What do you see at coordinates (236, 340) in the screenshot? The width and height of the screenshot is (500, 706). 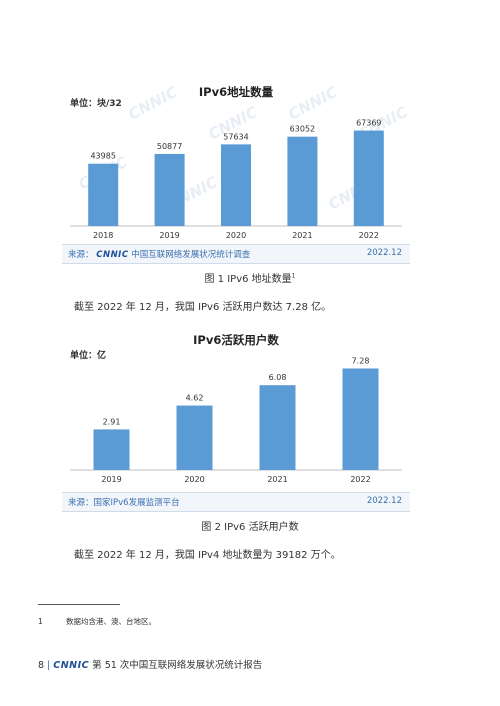 I see `chart2-title: IPv6活跃用户数` at bounding box center [236, 340].